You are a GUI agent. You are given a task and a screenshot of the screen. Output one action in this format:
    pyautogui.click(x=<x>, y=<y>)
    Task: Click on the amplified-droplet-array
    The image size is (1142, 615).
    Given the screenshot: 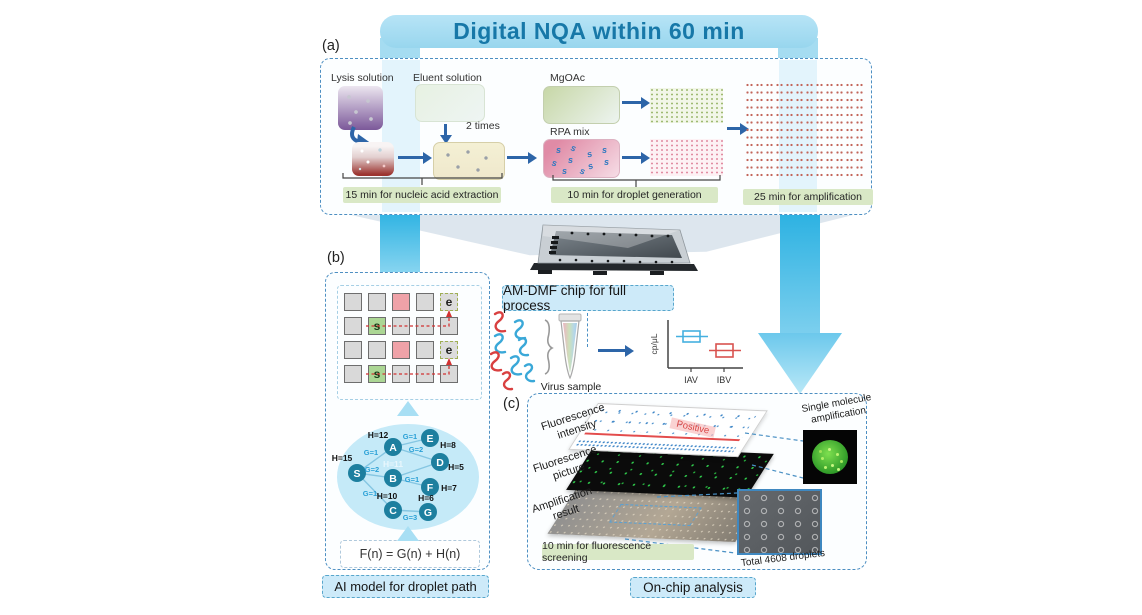 What is the action you would take?
    pyautogui.click(x=804, y=131)
    